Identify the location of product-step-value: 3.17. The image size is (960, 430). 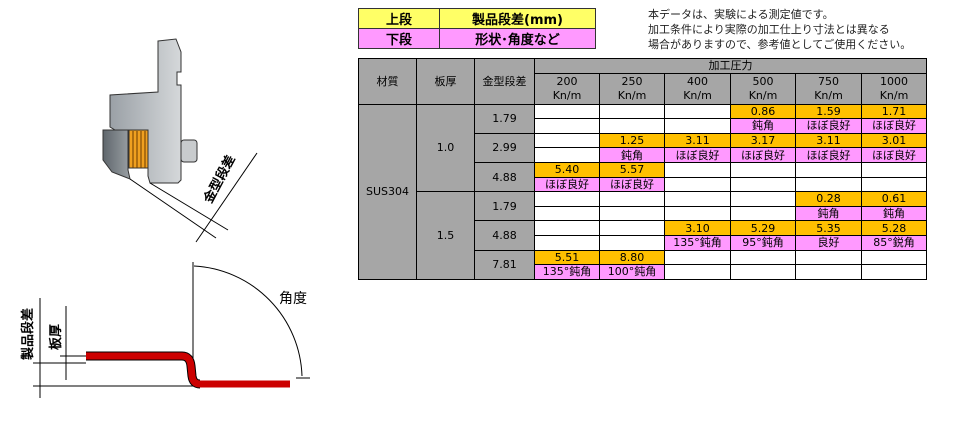
(763, 140).